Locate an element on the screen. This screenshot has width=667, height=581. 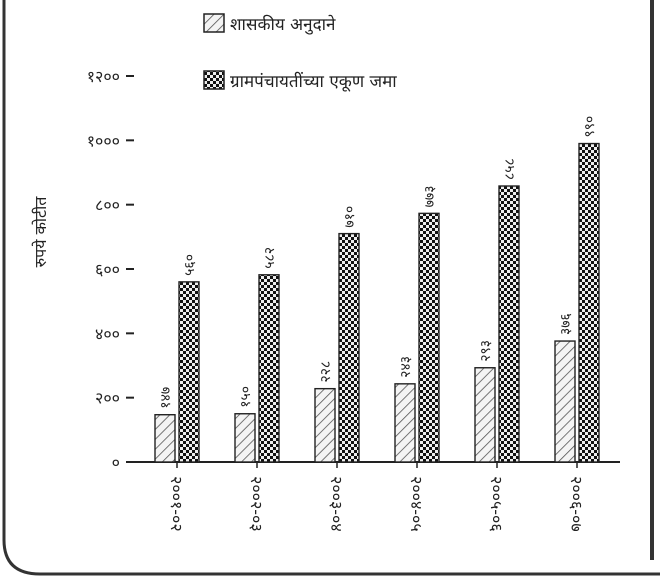
bar-value-label: २२८ is located at coordinates (326, 372).